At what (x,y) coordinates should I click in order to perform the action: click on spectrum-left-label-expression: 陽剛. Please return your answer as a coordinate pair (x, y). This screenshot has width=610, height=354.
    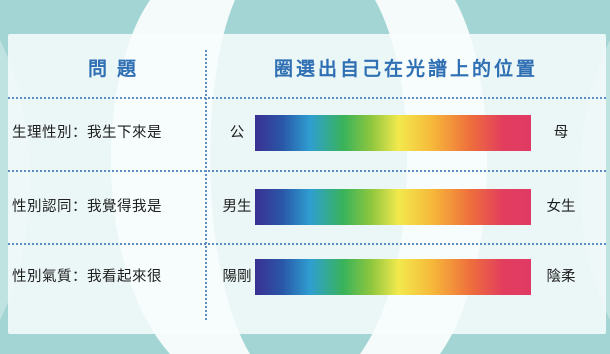
    Looking at the image, I should click on (237, 277).